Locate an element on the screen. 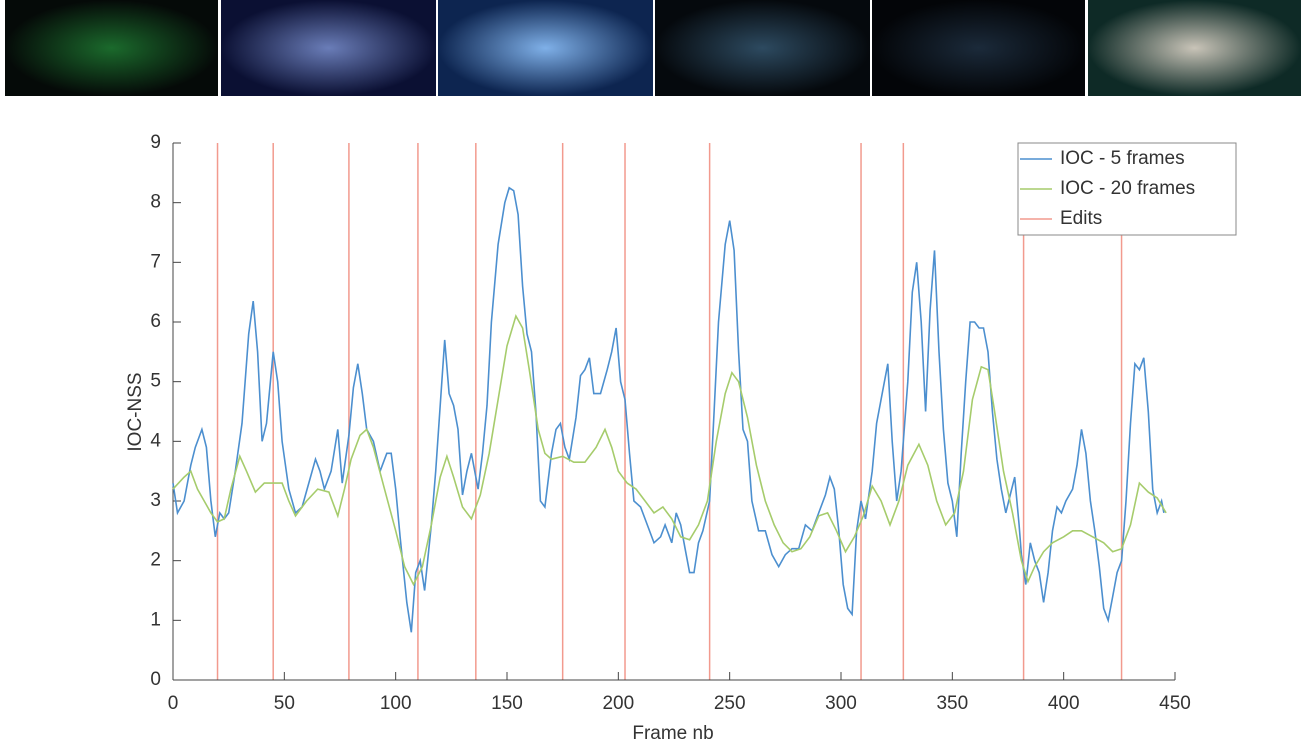 The image size is (1306, 750). film-strip is located at coordinates (653, 48).